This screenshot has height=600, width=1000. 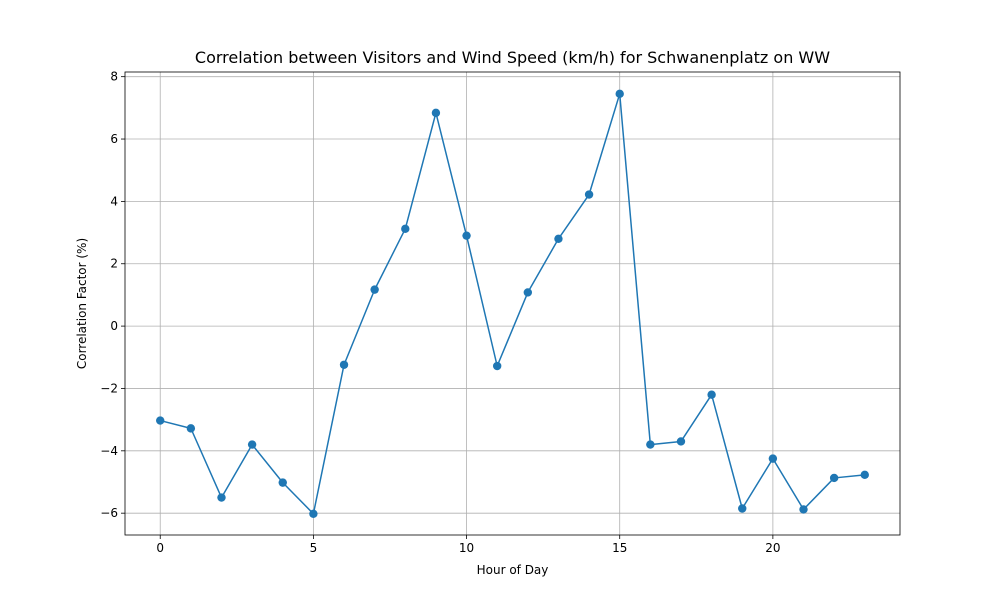 I want to click on x-axis-ticks: 0 5 10 15 20, so click(x=468, y=545).